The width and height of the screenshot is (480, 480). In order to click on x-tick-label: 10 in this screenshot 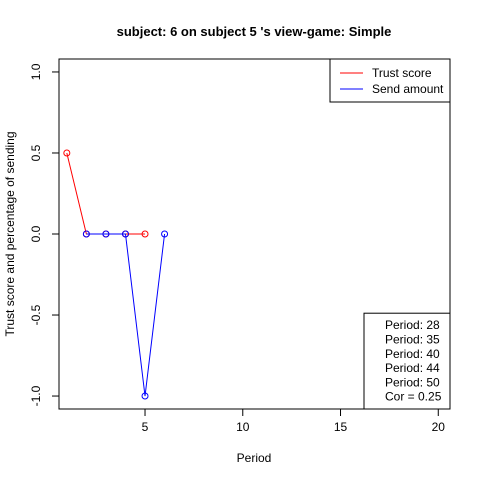, I will do `click(243, 427)`.